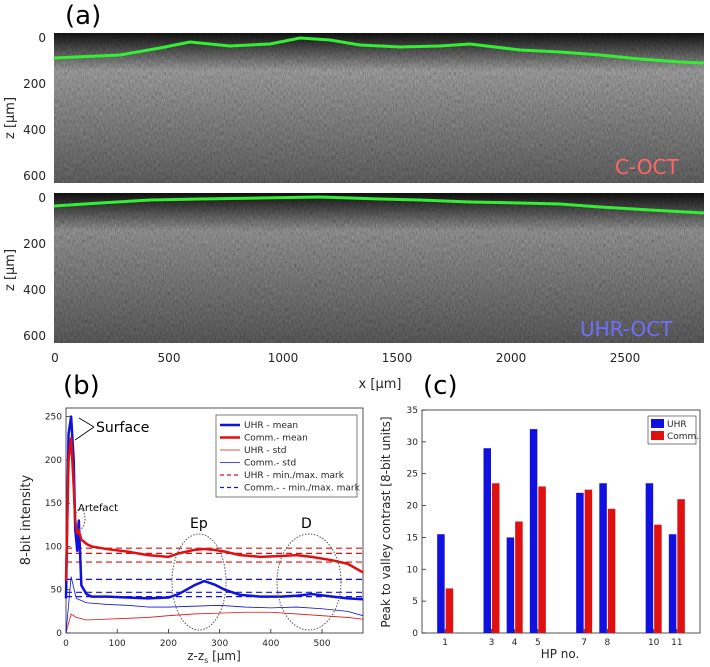 This screenshot has width=710, height=667. Describe the element at coordinates (511, 358) in the screenshot. I see `xtick-a-2000: 2000` at that location.